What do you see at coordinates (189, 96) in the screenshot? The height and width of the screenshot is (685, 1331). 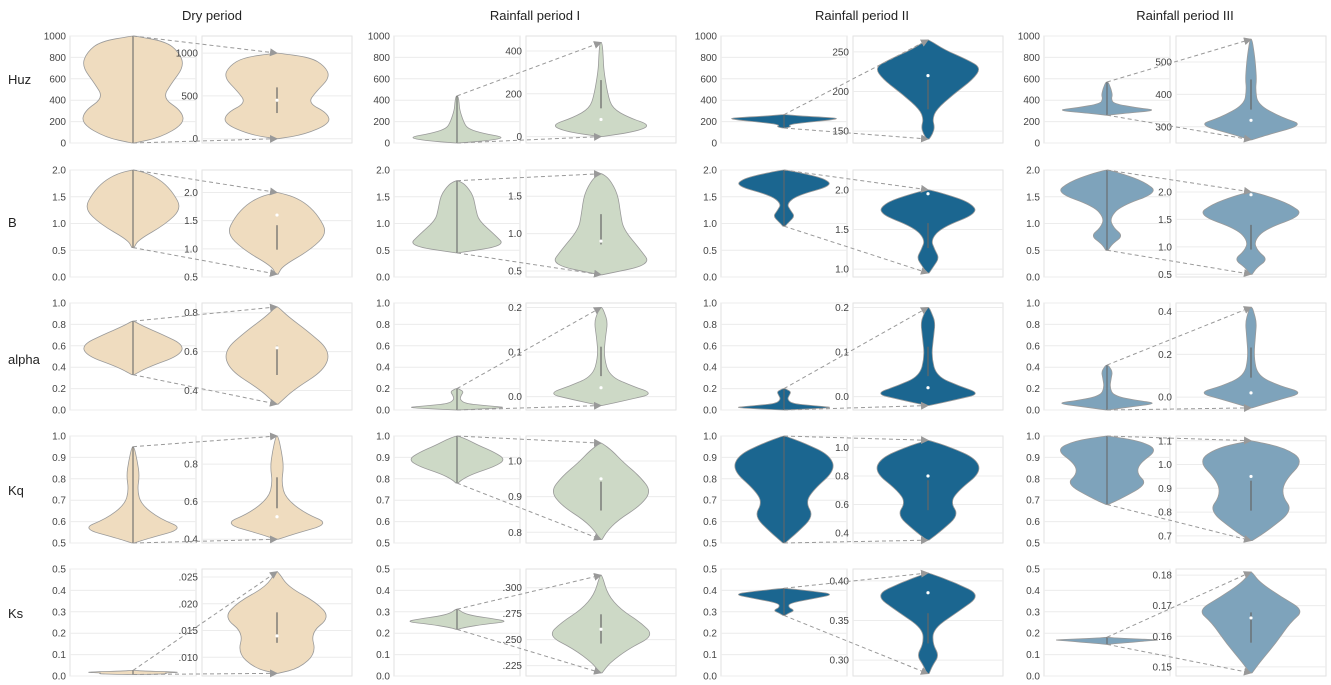 I see `zoom-tick-label: 500` at bounding box center [189, 96].